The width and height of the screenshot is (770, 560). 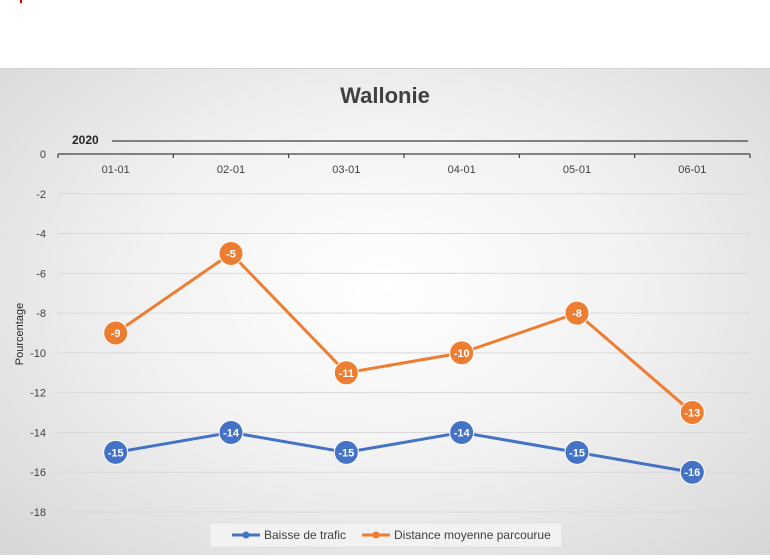 I want to click on data-label-1-2: -11, so click(x=346, y=374).